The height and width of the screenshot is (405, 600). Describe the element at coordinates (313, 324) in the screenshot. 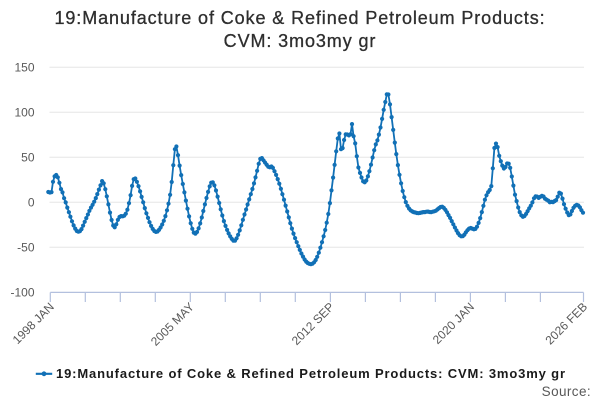

I see `svg-text: 2012 SEP` at that location.